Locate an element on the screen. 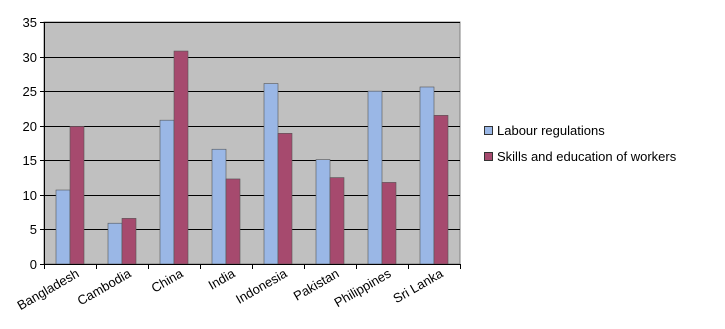  bar-skills-education-india is located at coordinates (233, 221).